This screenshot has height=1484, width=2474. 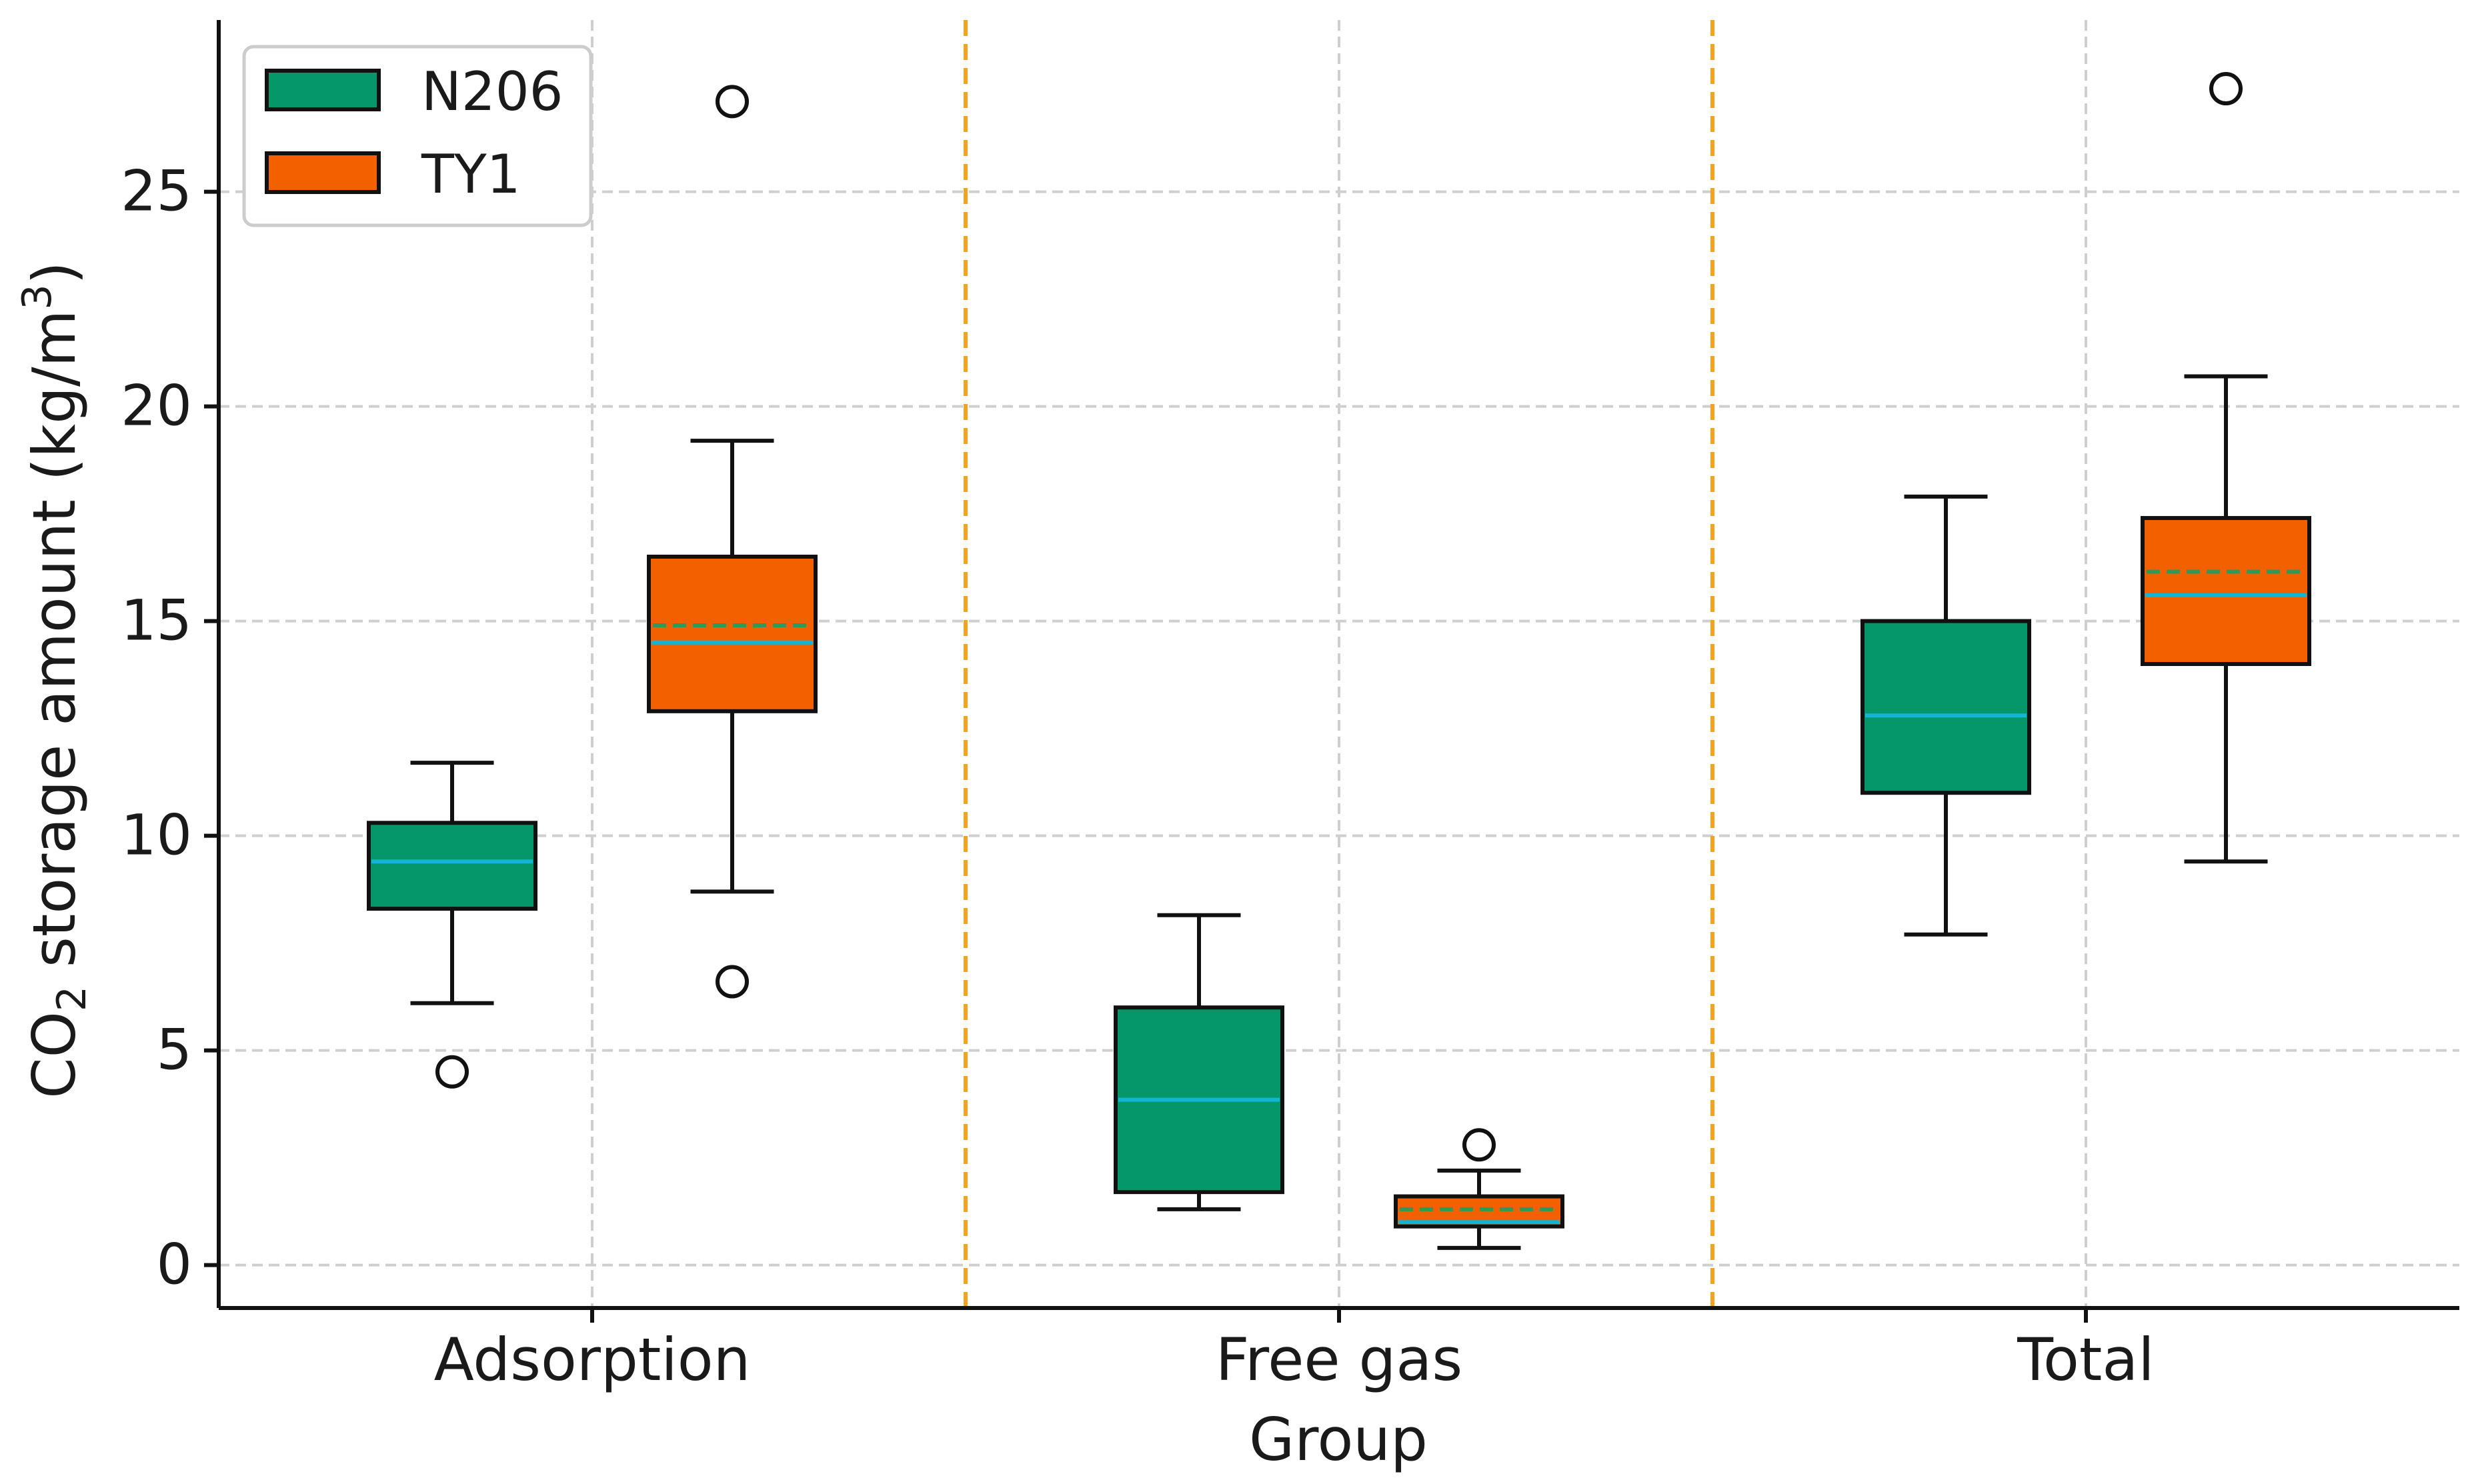 I want to click on legend: N206 TY1, so click(x=417, y=136).